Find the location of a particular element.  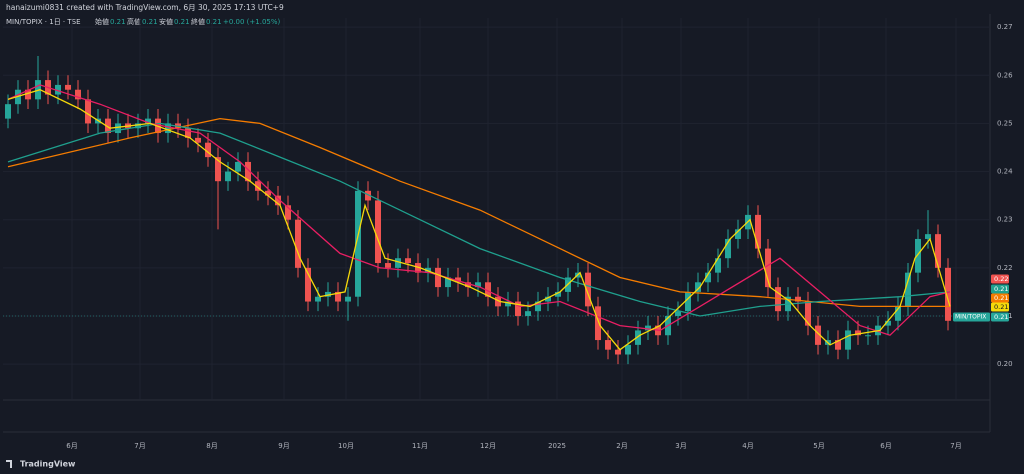

price-badge-label: 0.22 is located at coordinates (1001, 279).